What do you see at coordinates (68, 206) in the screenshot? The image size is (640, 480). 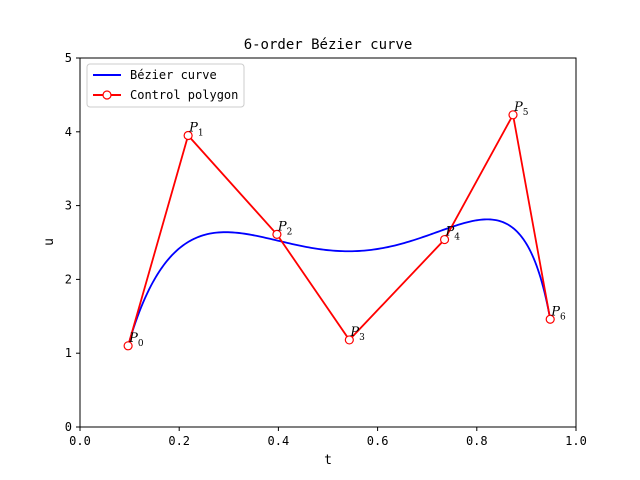 I see `y-tick-label: 3` at bounding box center [68, 206].